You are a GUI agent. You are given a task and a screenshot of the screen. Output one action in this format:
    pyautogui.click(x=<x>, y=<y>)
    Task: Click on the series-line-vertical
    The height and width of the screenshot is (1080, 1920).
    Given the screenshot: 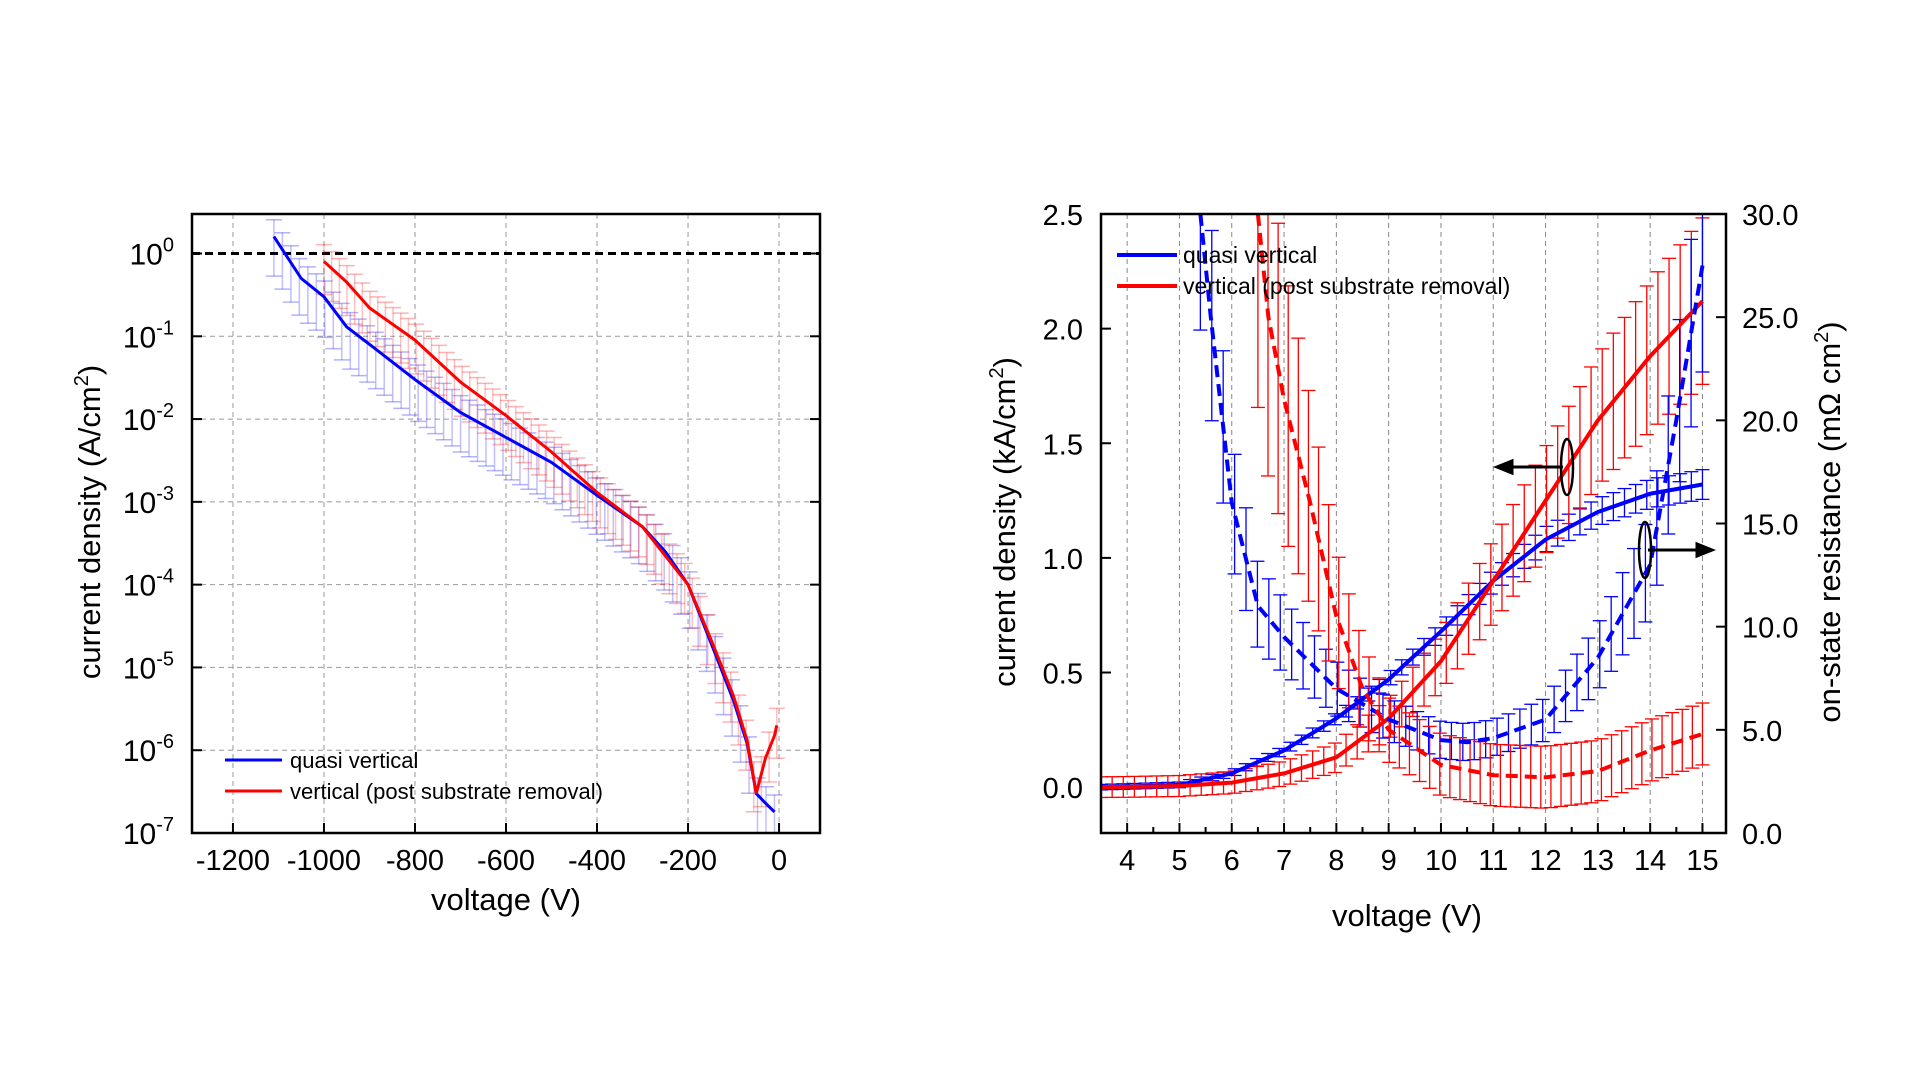 What is the action you would take?
    pyautogui.click(x=550, y=527)
    